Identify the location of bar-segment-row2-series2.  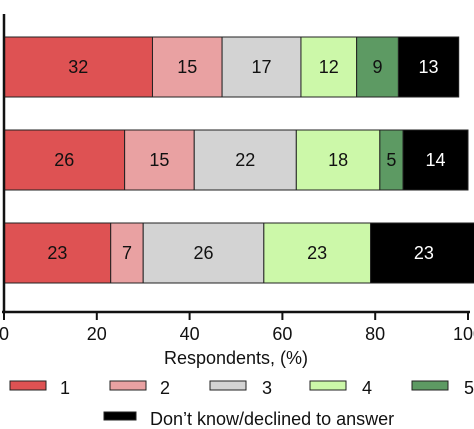
(159, 160).